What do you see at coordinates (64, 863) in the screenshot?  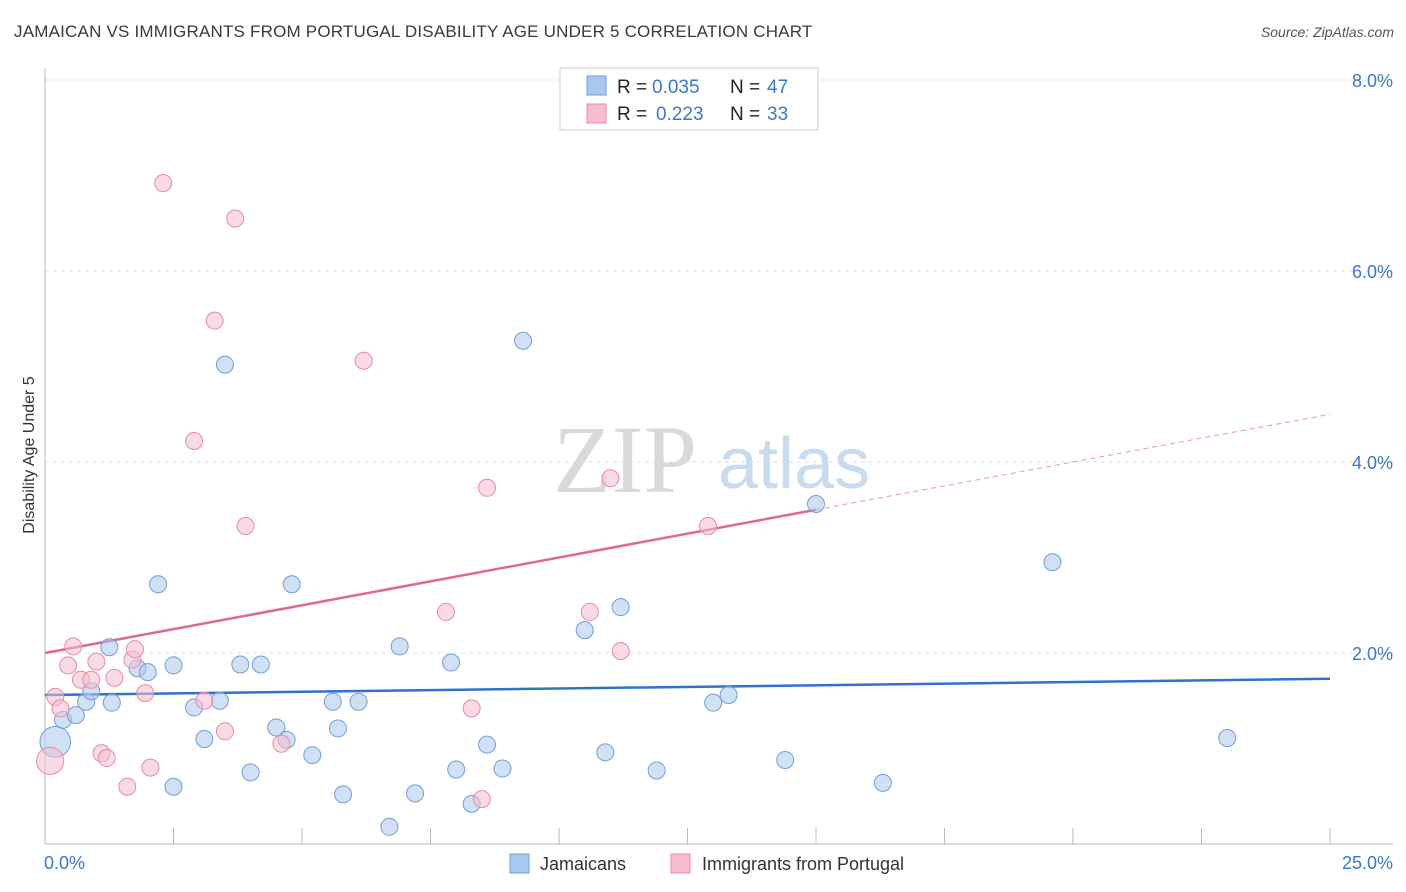 I see `x-tick-min: 0.0%` at bounding box center [64, 863].